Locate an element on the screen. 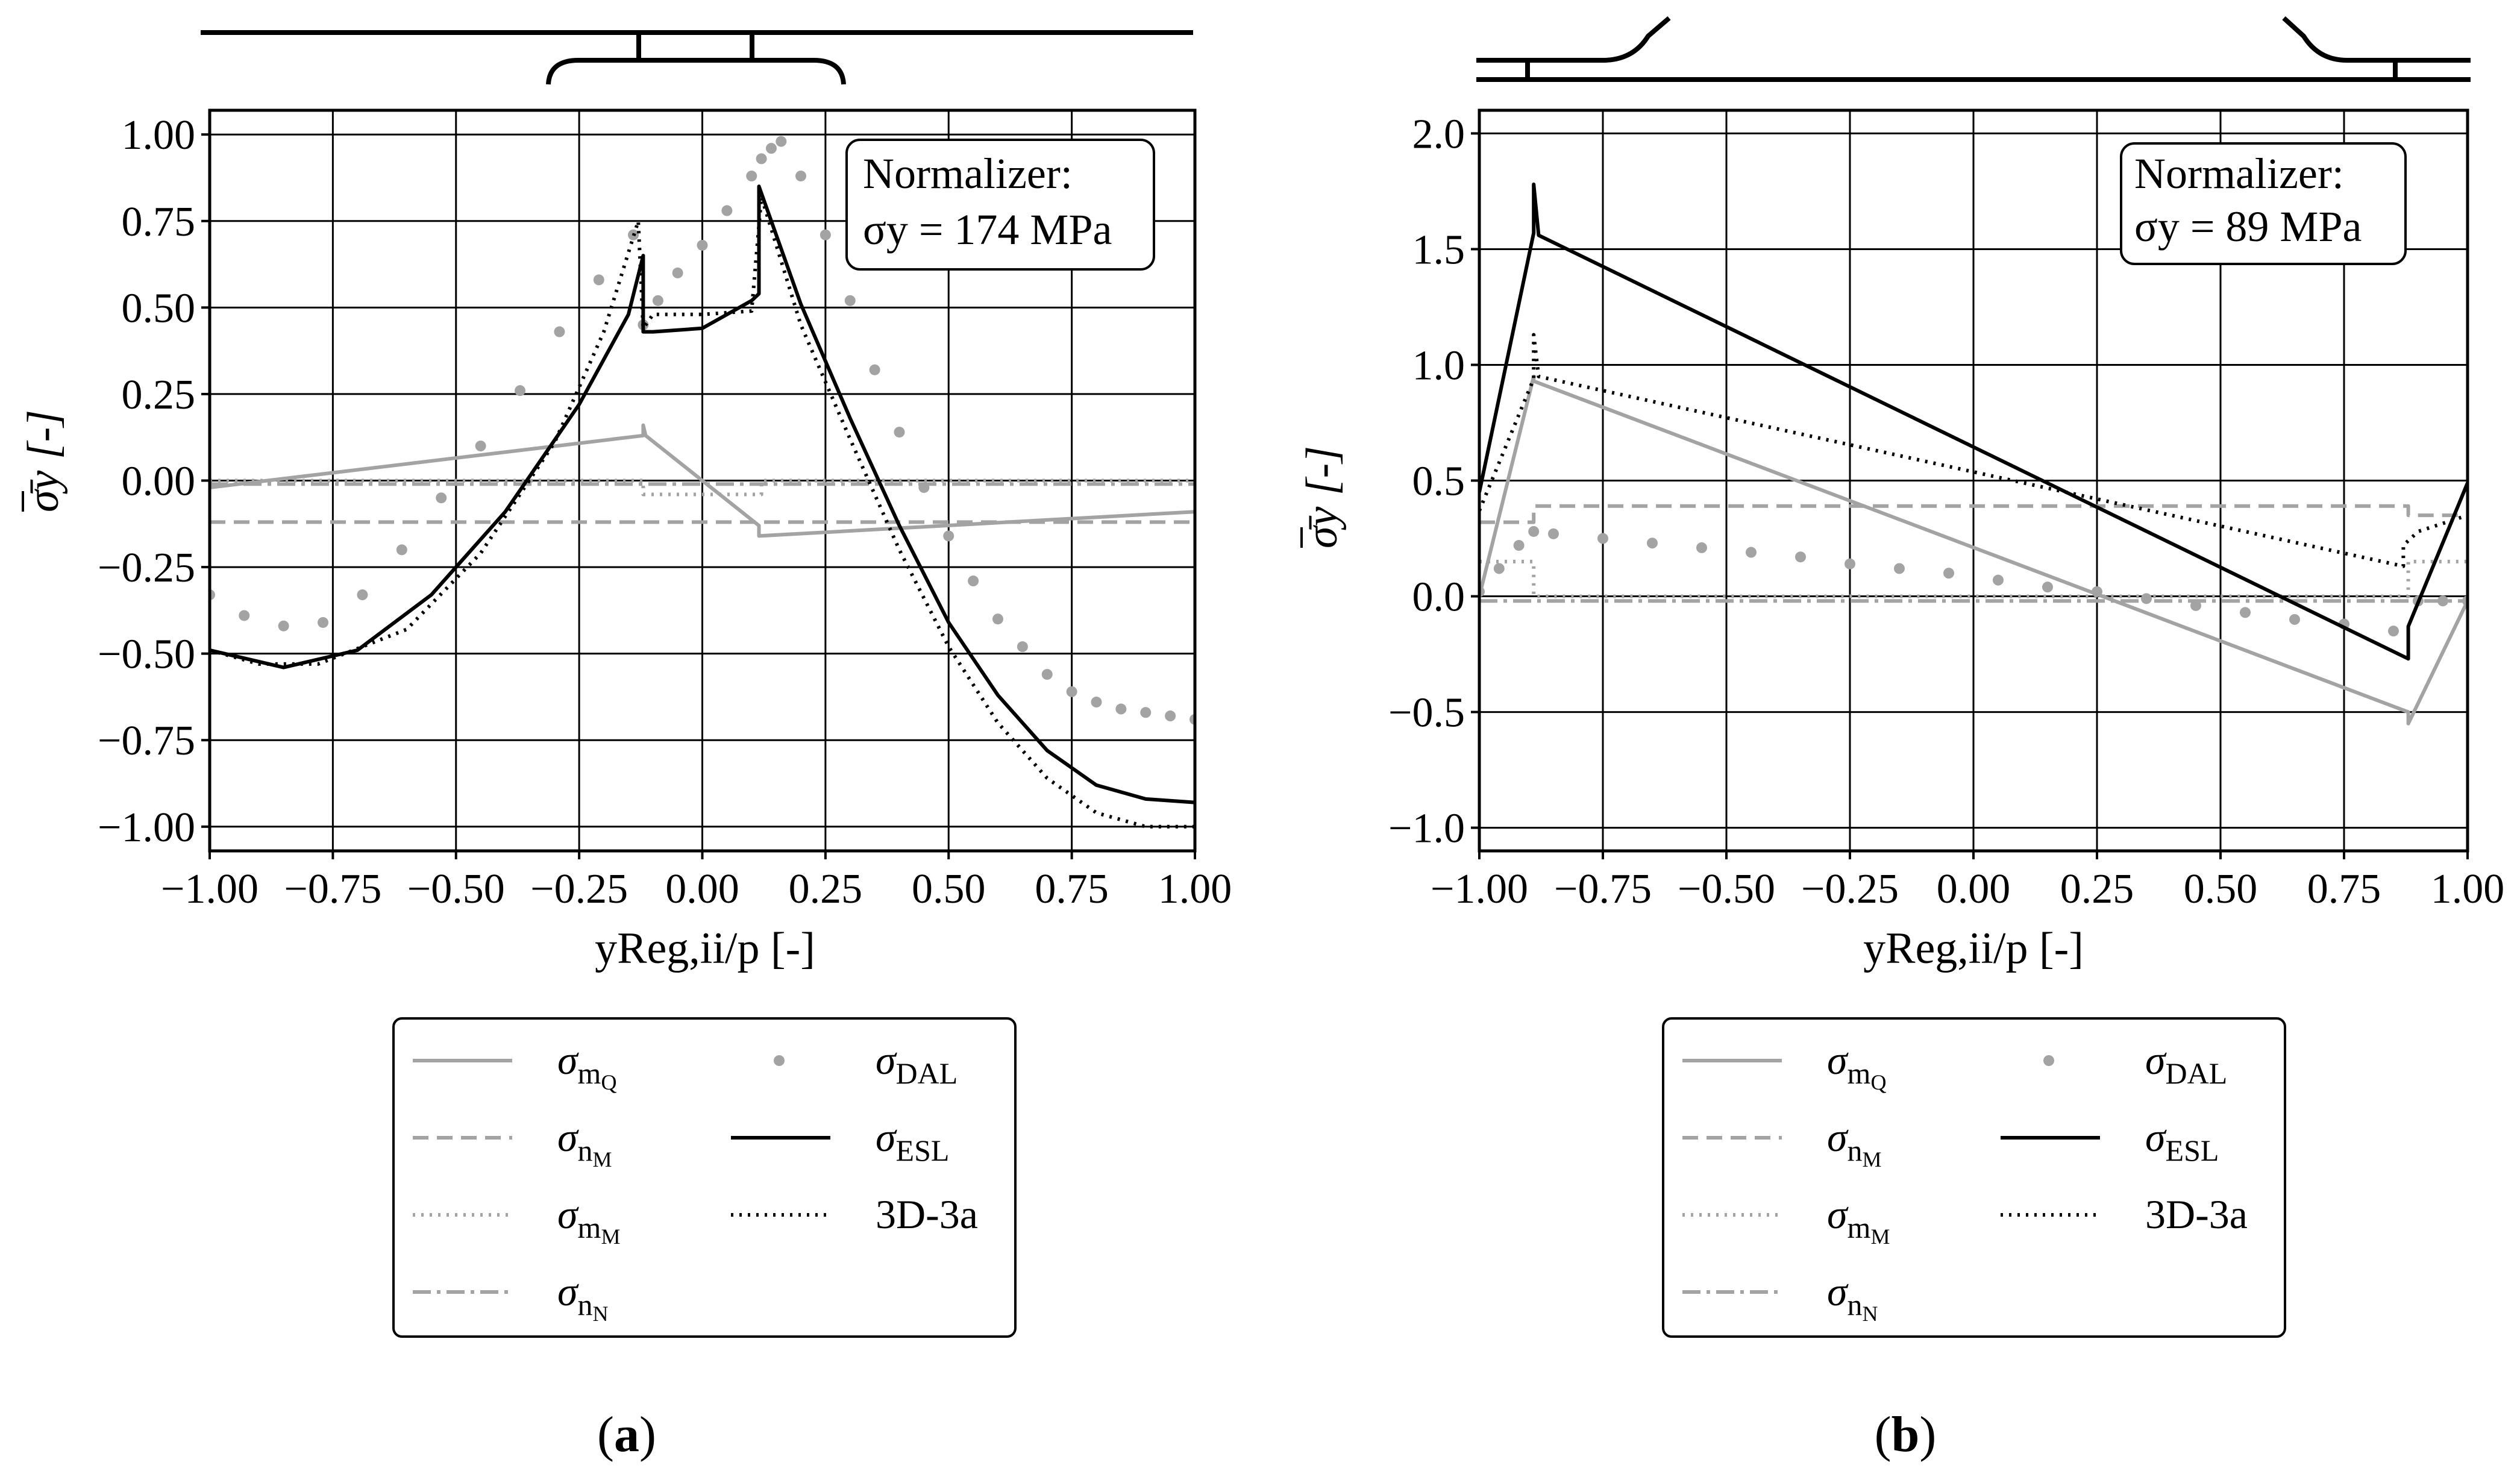 The width and height of the screenshot is (2520, 1477). x-tick-label-b-5: 0.25 is located at coordinates (2097, 889).